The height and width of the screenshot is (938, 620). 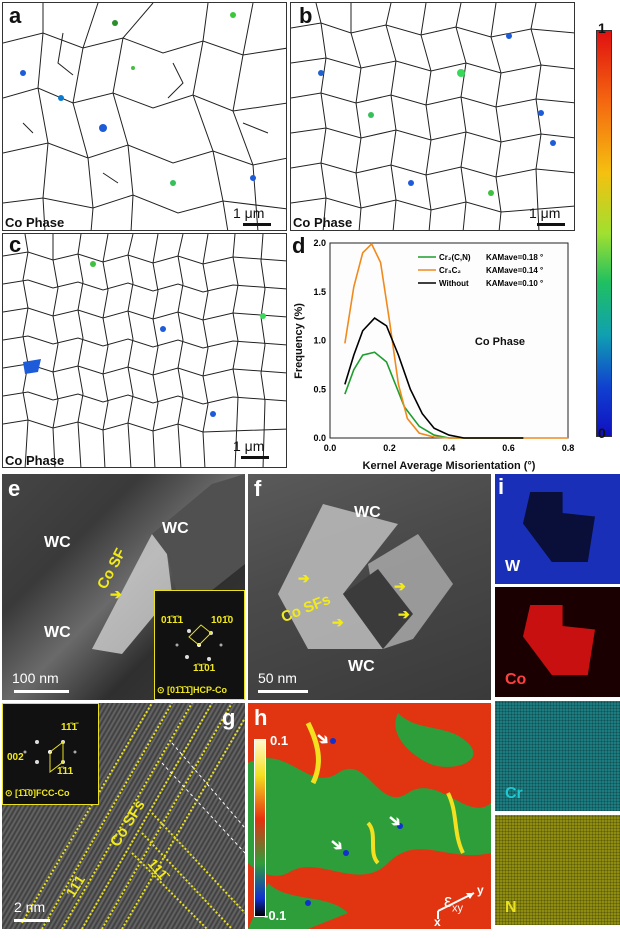 I want to click on legend-name-0: Cr₂(C,N), so click(x=455, y=257).